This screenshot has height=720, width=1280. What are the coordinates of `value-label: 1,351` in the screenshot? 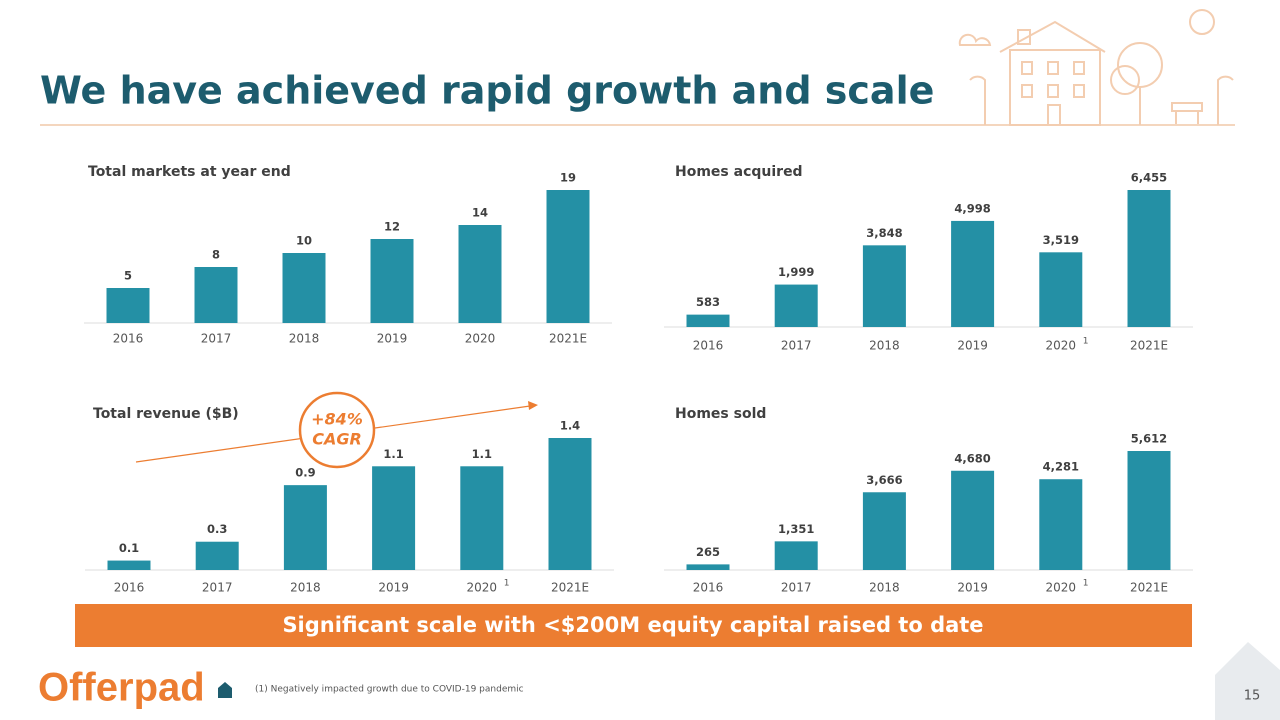 It's located at (796, 529).